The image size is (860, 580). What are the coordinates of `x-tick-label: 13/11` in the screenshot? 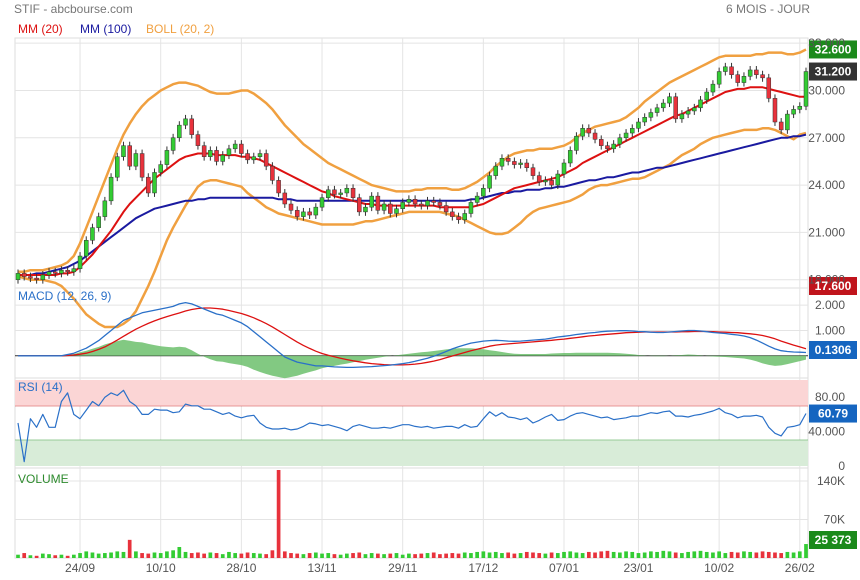 It's located at (321, 568).